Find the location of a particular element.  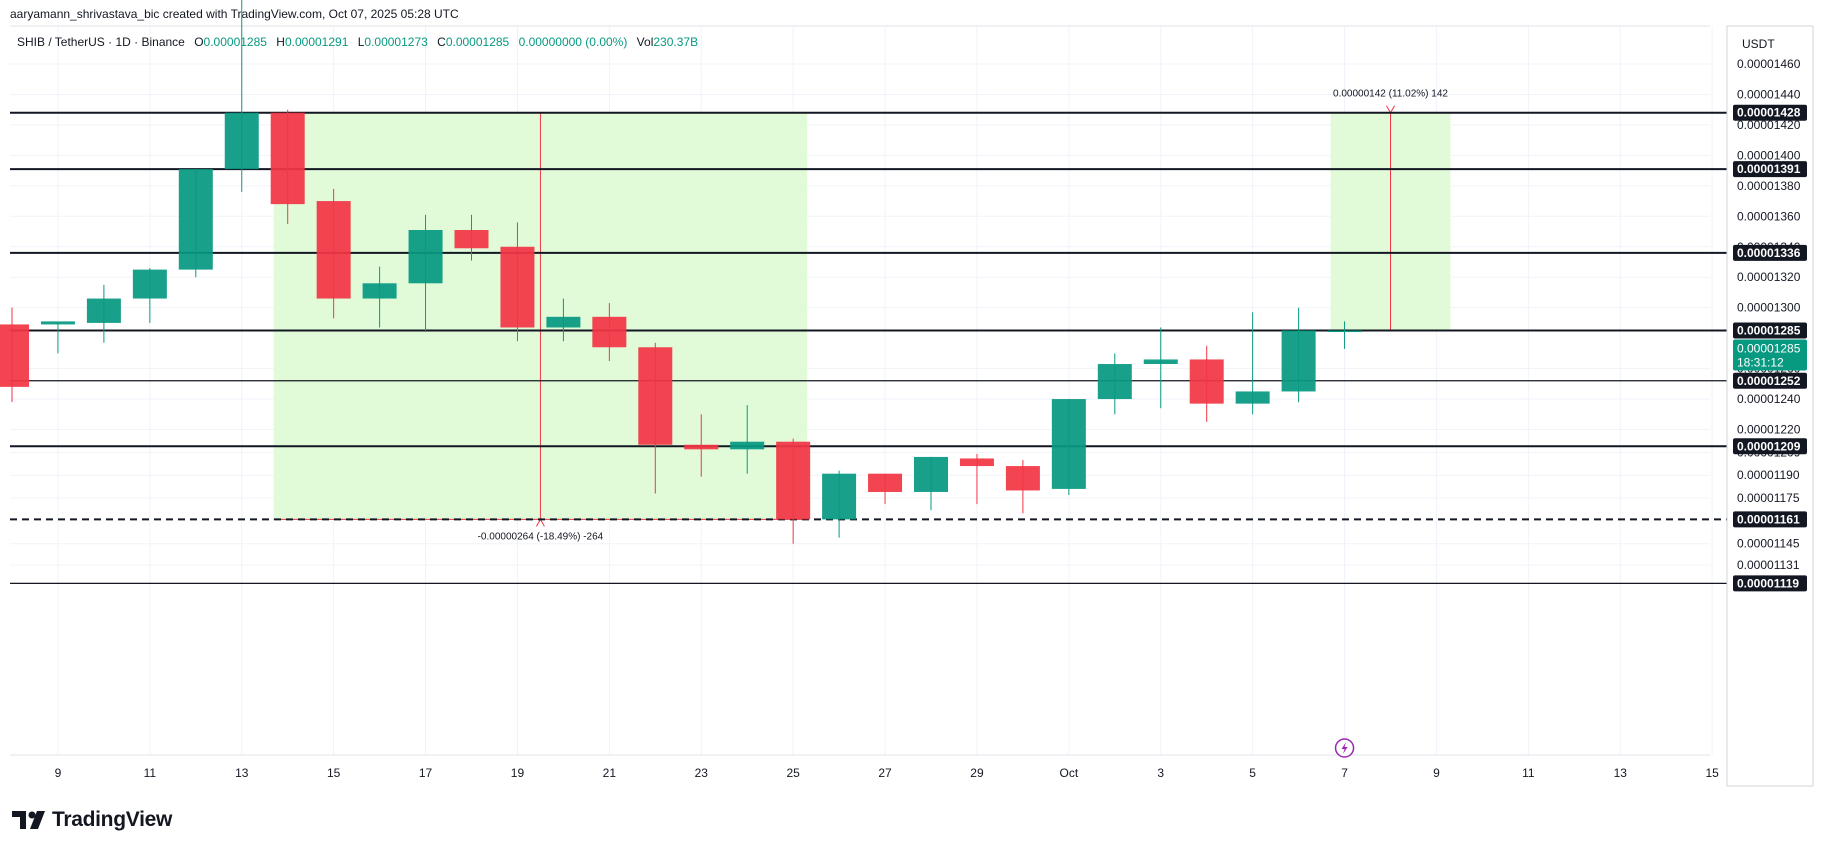

time-tick-label: 5 is located at coordinates (1252, 773).